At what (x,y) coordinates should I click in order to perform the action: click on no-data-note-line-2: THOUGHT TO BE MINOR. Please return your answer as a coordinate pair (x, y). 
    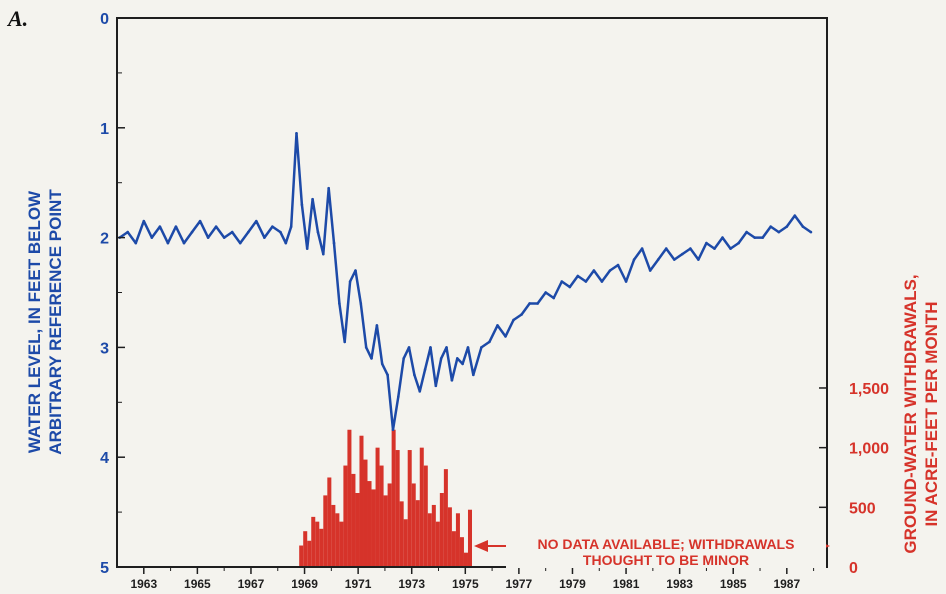
    Looking at the image, I should click on (666, 560).